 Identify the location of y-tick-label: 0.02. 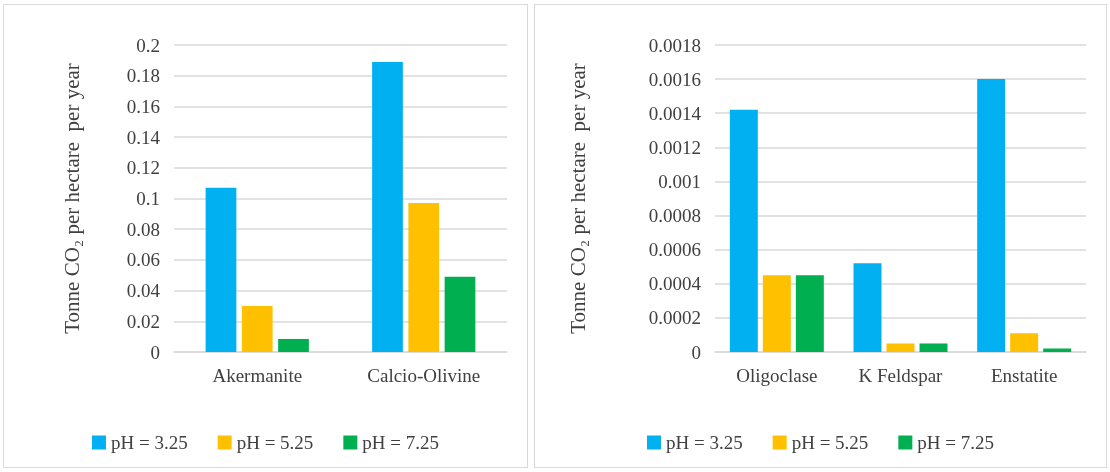
(143, 321).